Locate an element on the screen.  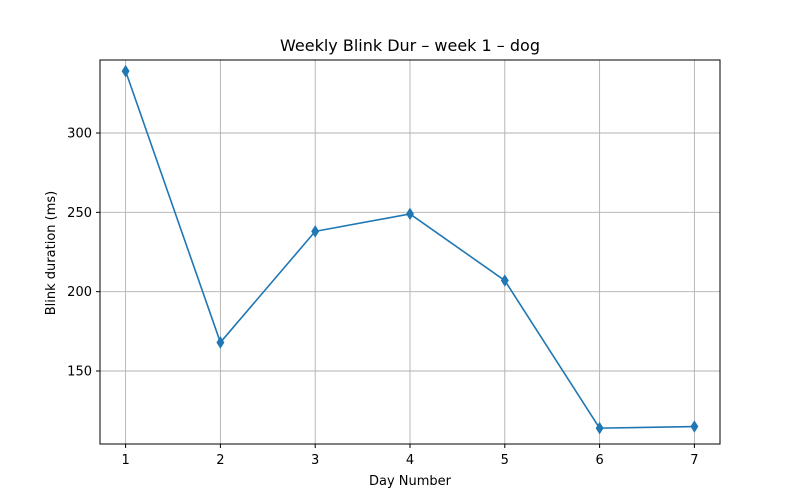
x-tick-label: 7 is located at coordinates (694, 460).